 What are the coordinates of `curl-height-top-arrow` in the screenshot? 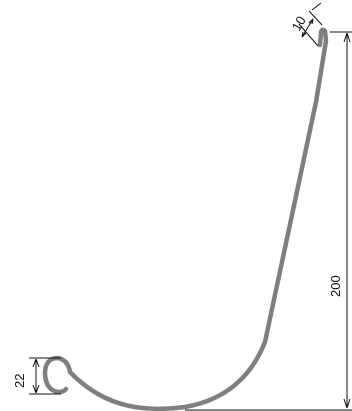 It's located at (36, 363).